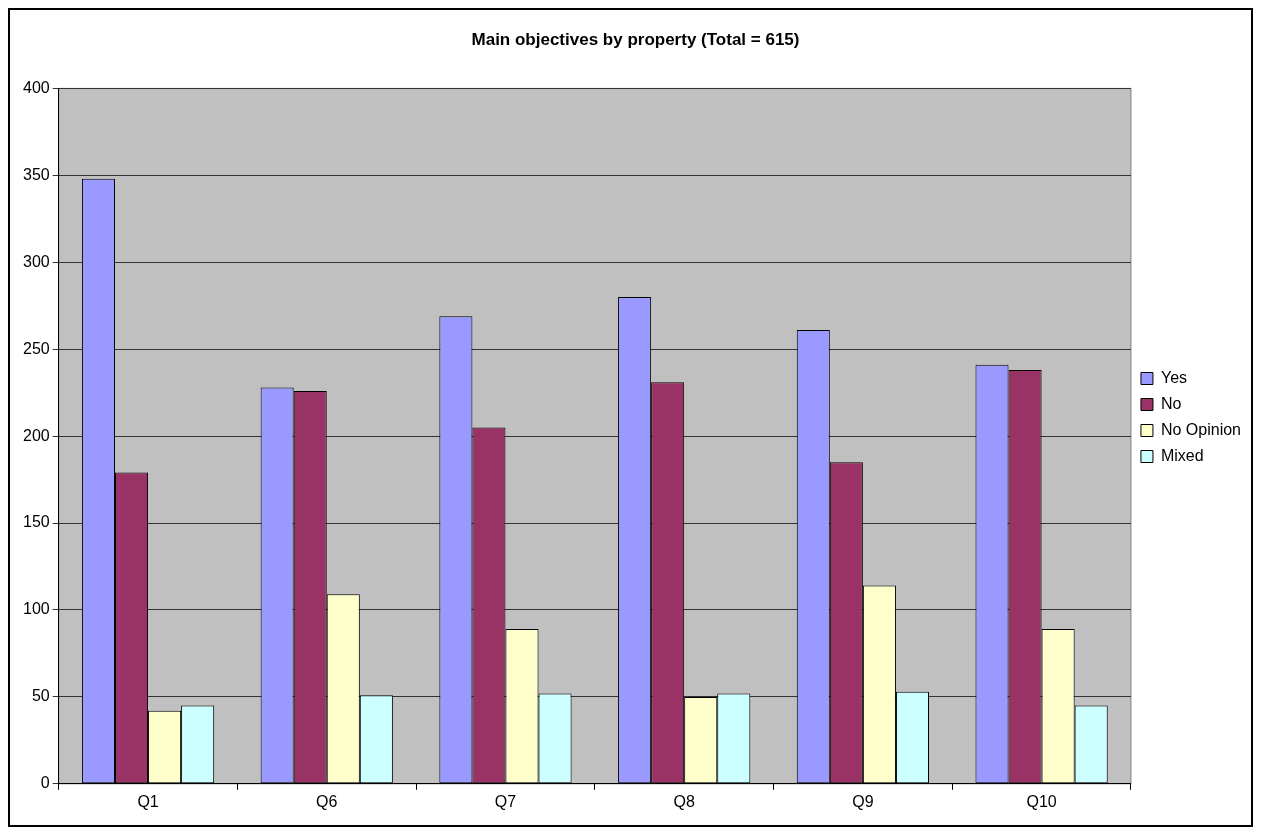 This screenshot has width=1265, height=839. Describe the element at coordinates (684, 801) in the screenshot. I see `x-tick-label: Q8` at that location.